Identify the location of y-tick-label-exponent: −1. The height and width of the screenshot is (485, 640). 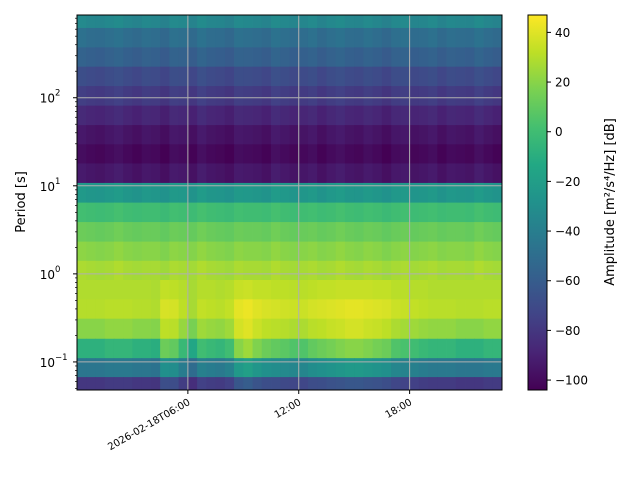
(61, 358).